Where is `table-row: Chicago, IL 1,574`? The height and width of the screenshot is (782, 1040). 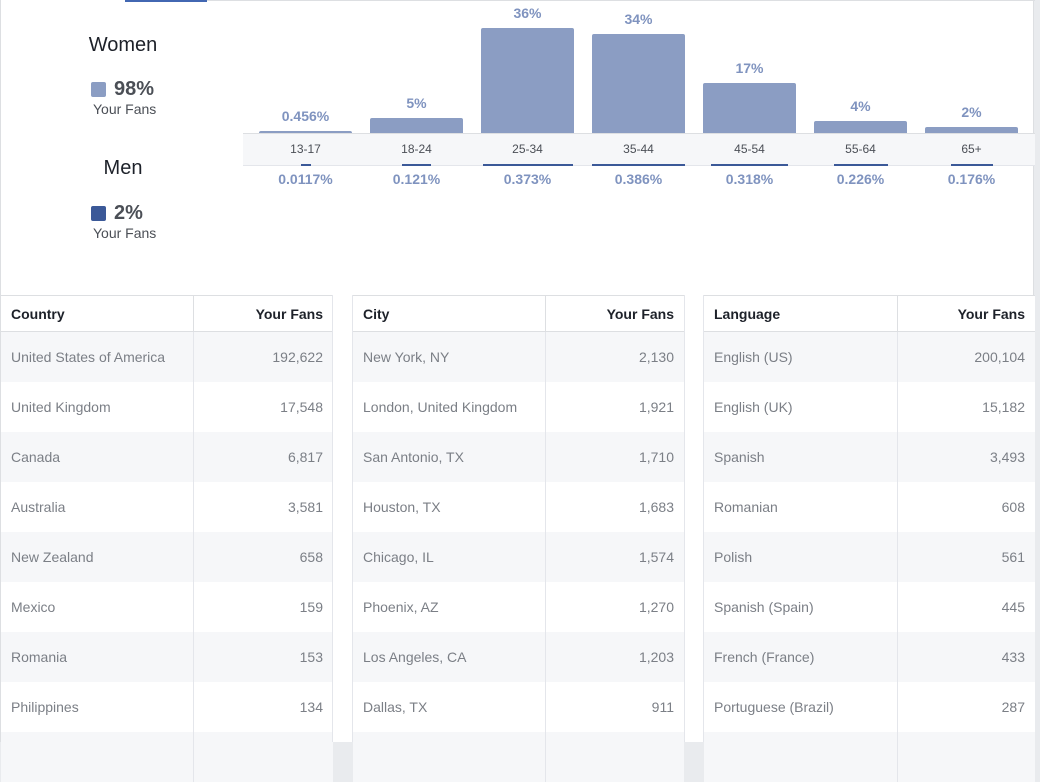 table-row: Chicago, IL 1,574 is located at coordinates (518, 557).